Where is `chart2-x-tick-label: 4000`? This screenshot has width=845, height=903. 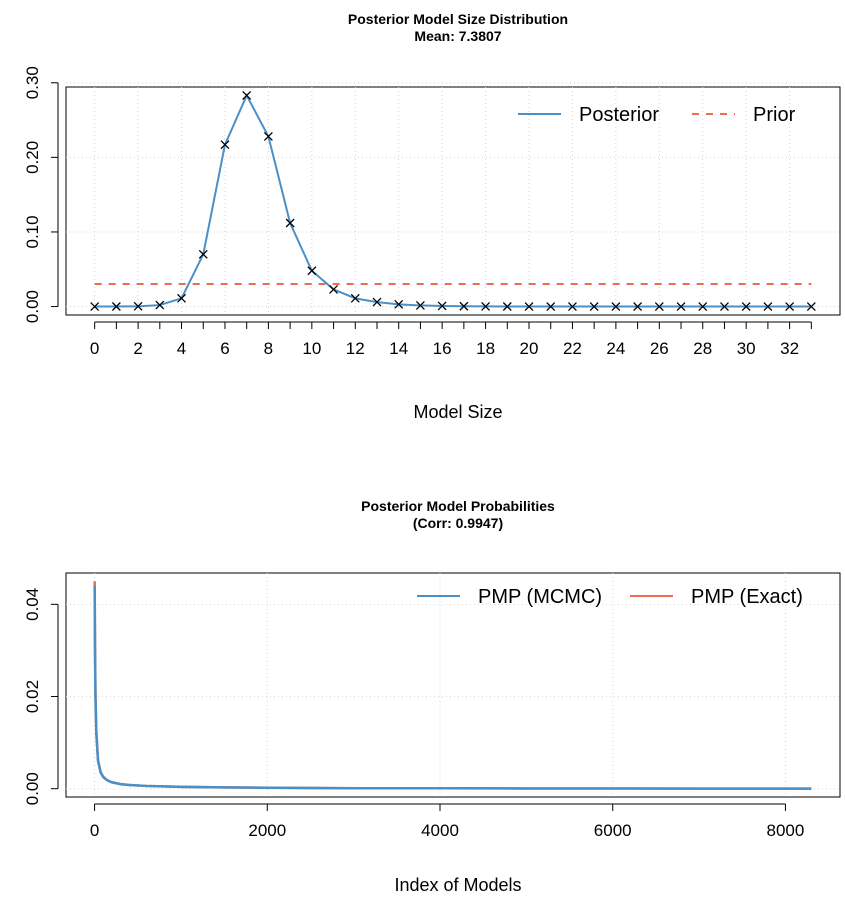 chart2-x-tick-label: 4000 is located at coordinates (440, 830).